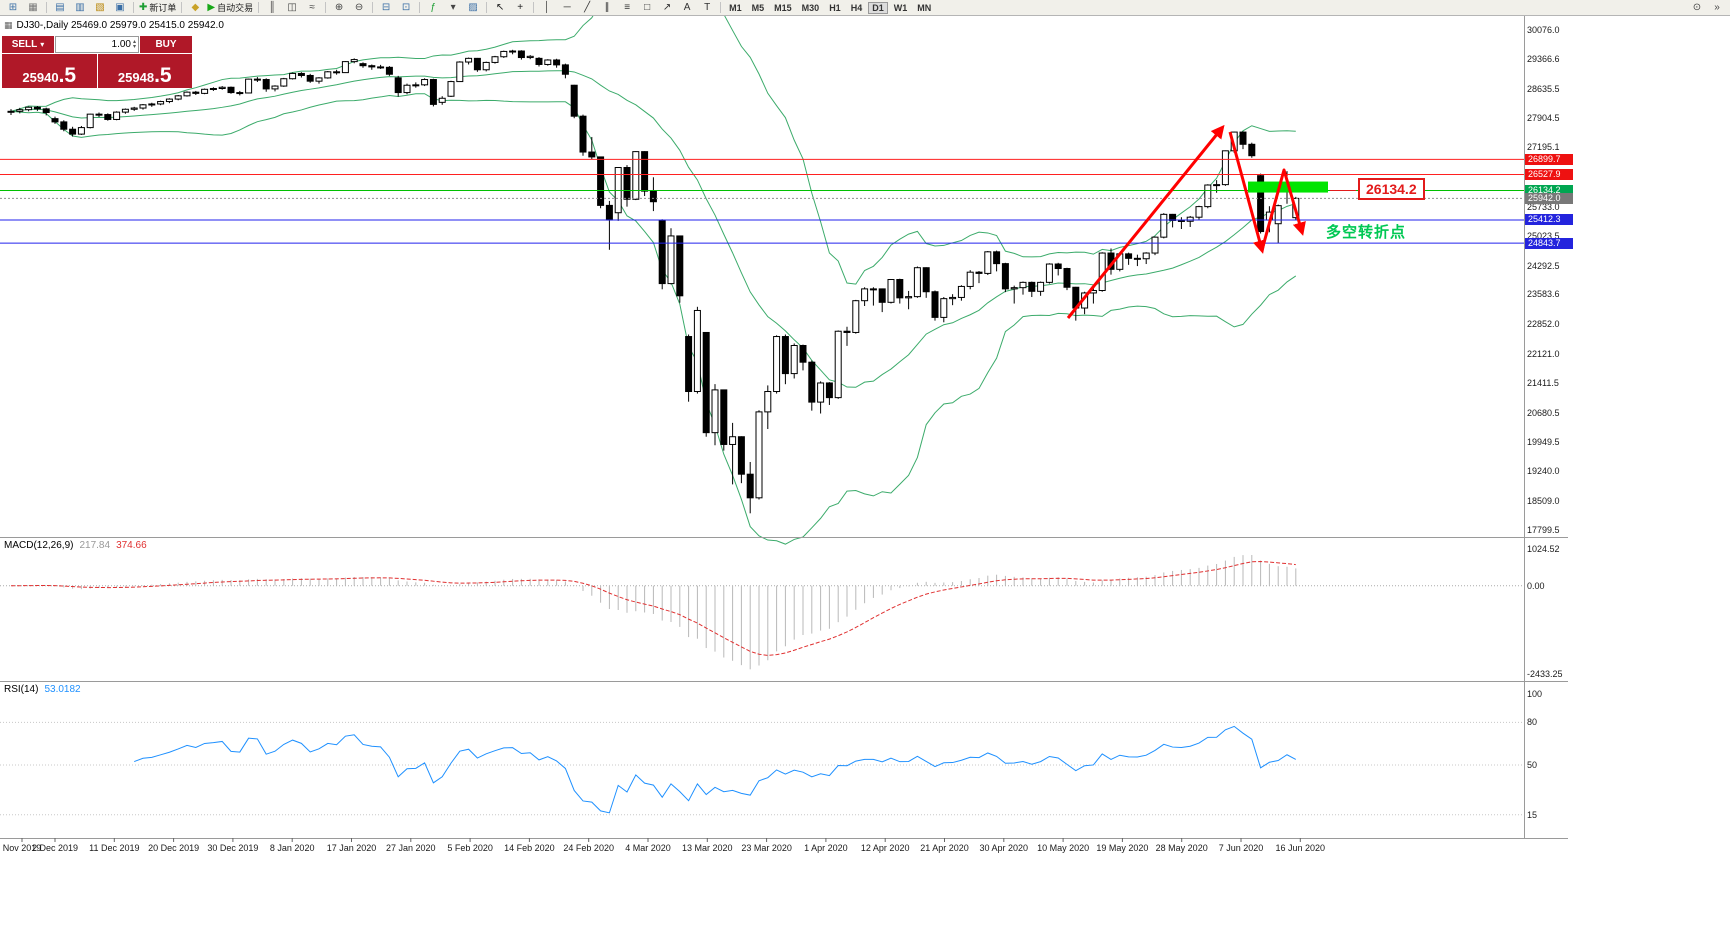 The image size is (1730, 940). I want to click on buy-price-button: 25948 .5, so click(144, 71).